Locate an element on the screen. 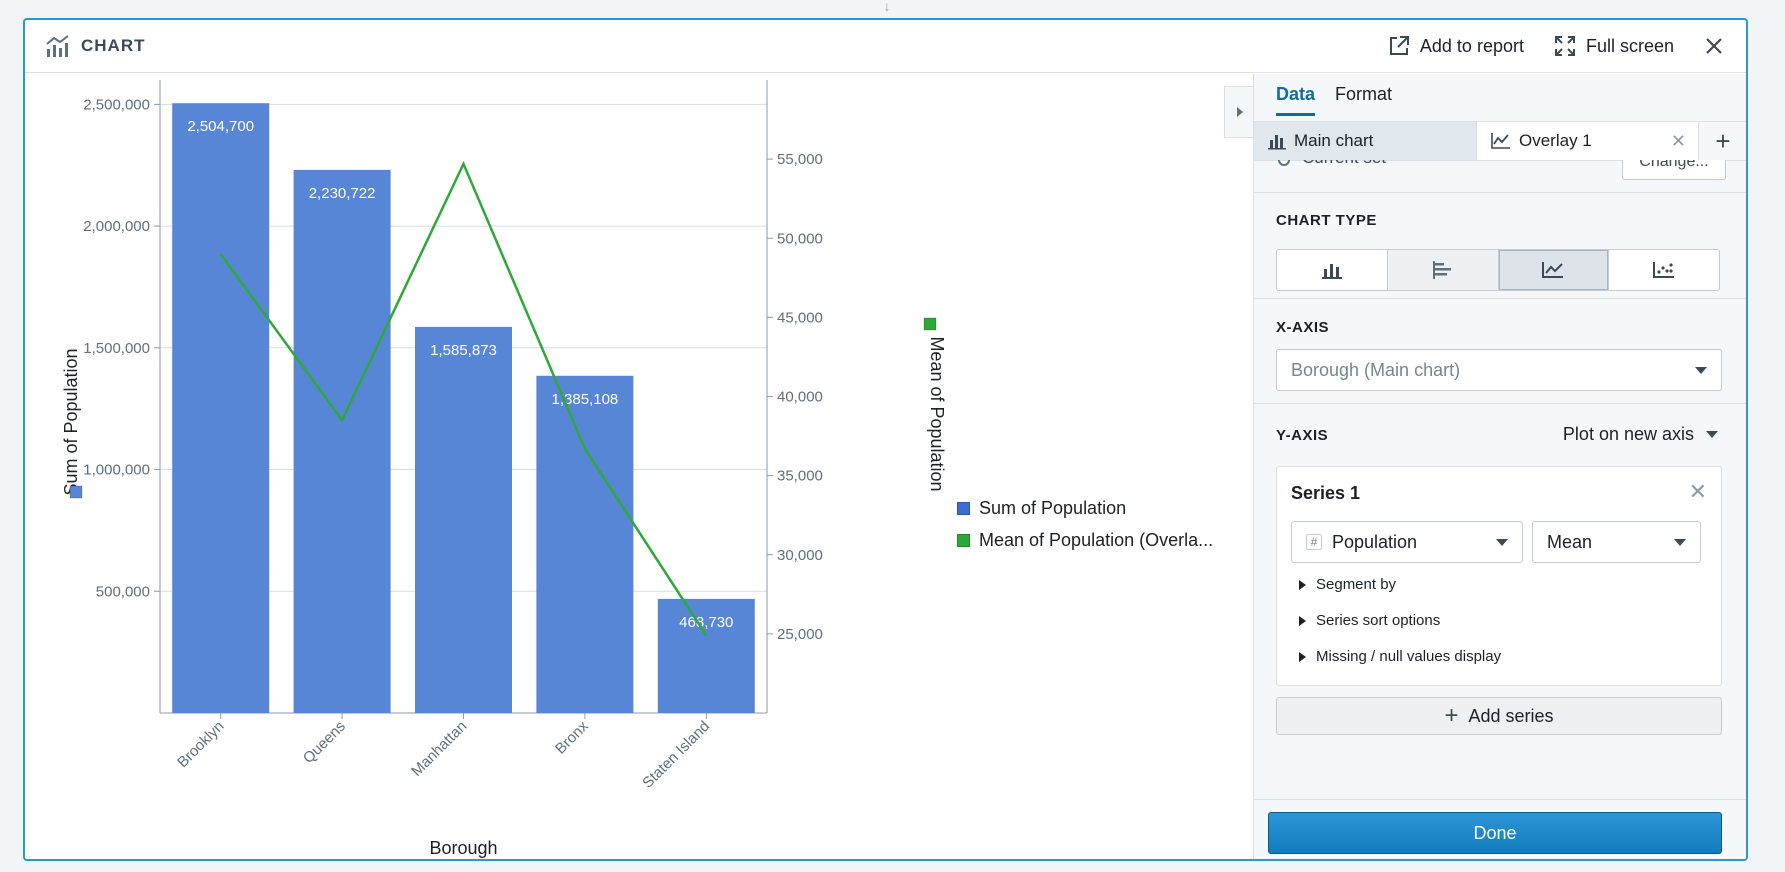  chart-type-bar-horizontal is located at coordinates (1443, 270).